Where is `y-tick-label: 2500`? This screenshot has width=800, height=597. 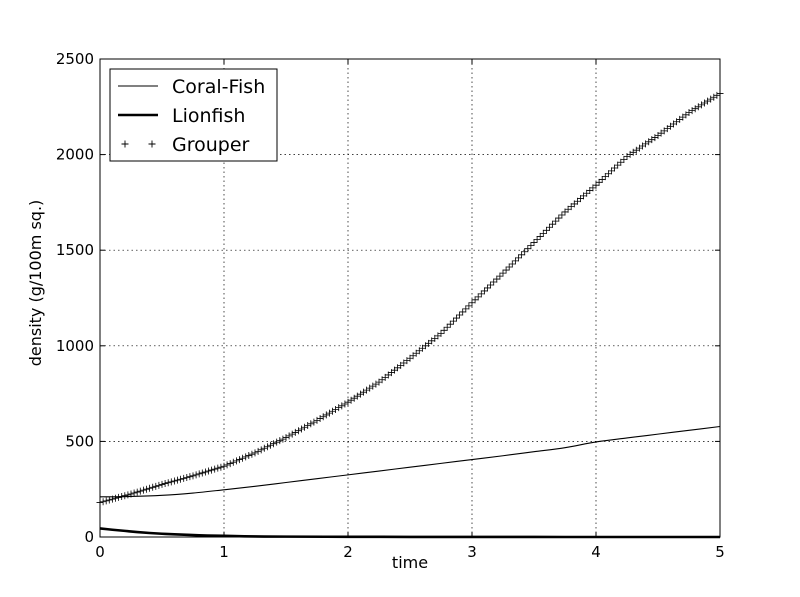 y-tick-label: 2500 is located at coordinates (75, 59).